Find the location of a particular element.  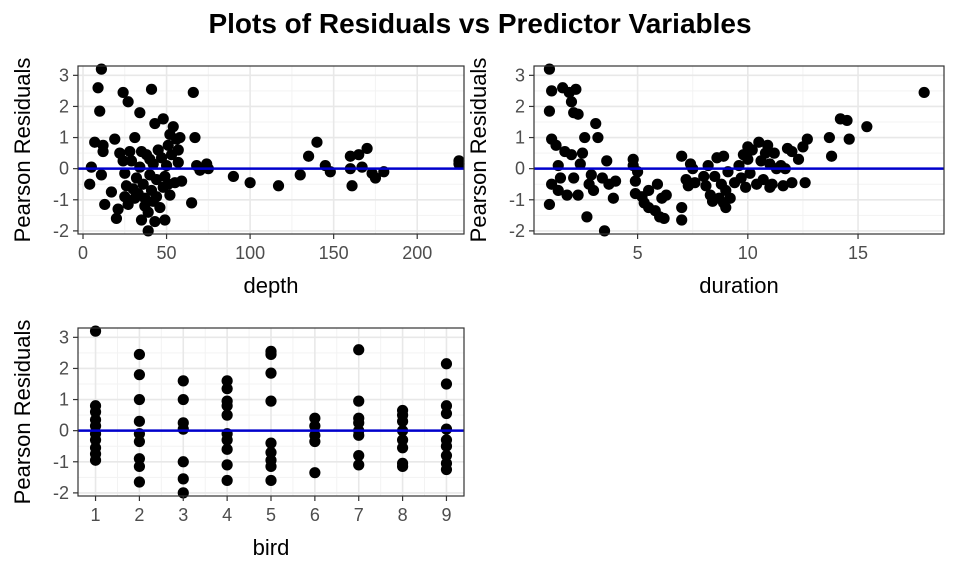

x-tick-label: 7 is located at coordinates (359, 515).